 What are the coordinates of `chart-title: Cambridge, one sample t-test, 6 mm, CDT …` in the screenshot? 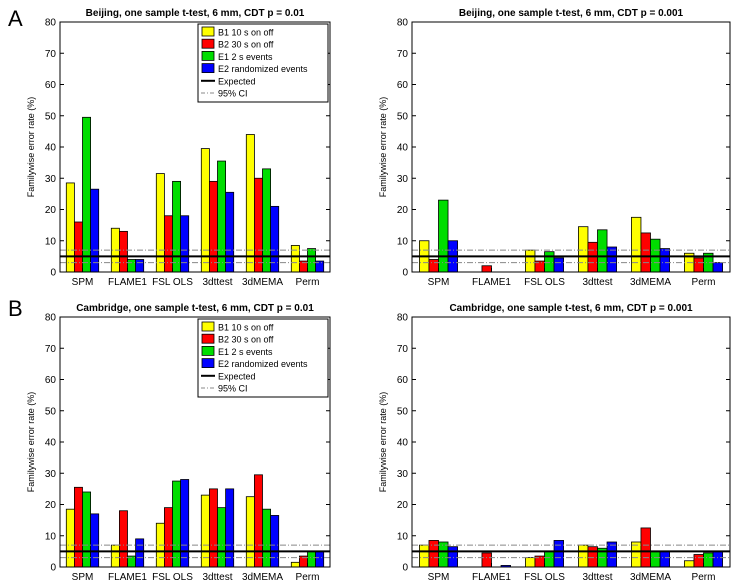 It's located at (571, 308).